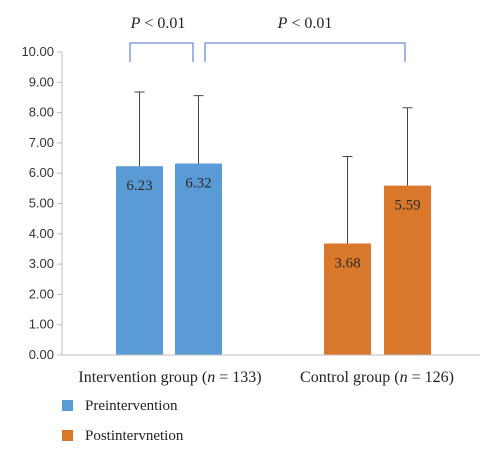  Describe the element at coordinates (41, 233) in the screenshot. I see `y-tick-label: 4.00` at that location.